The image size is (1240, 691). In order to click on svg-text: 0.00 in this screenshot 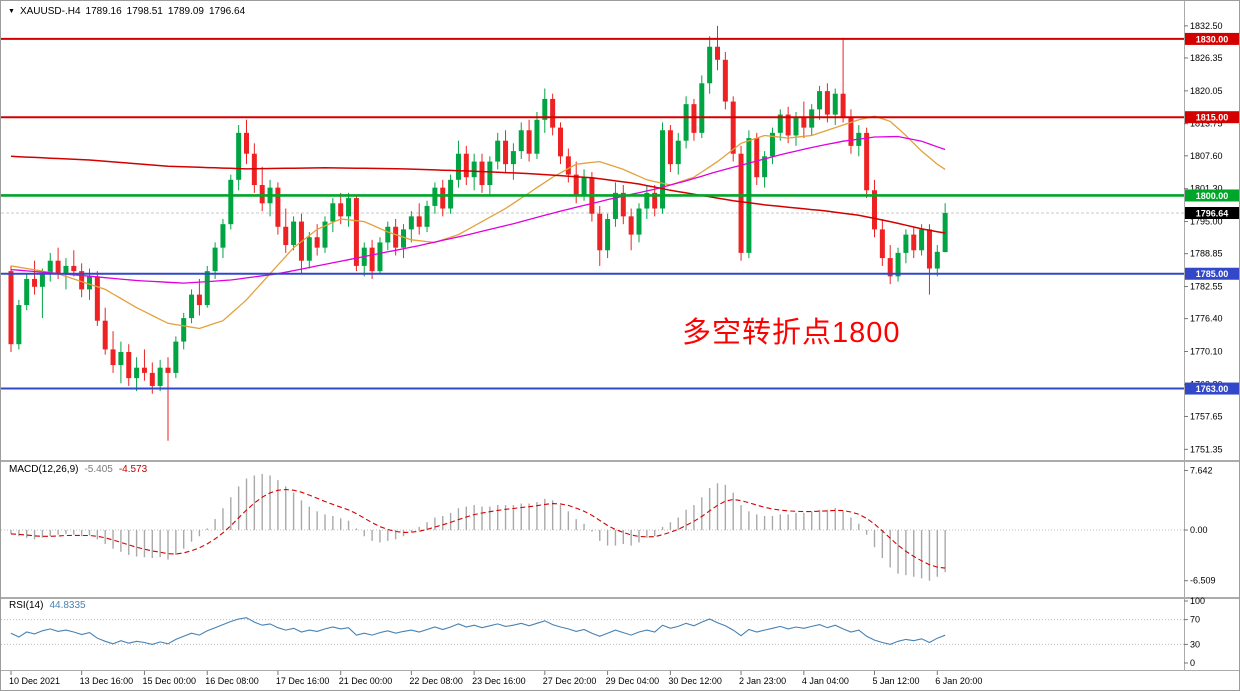, I will do `click(1199, 530)`.